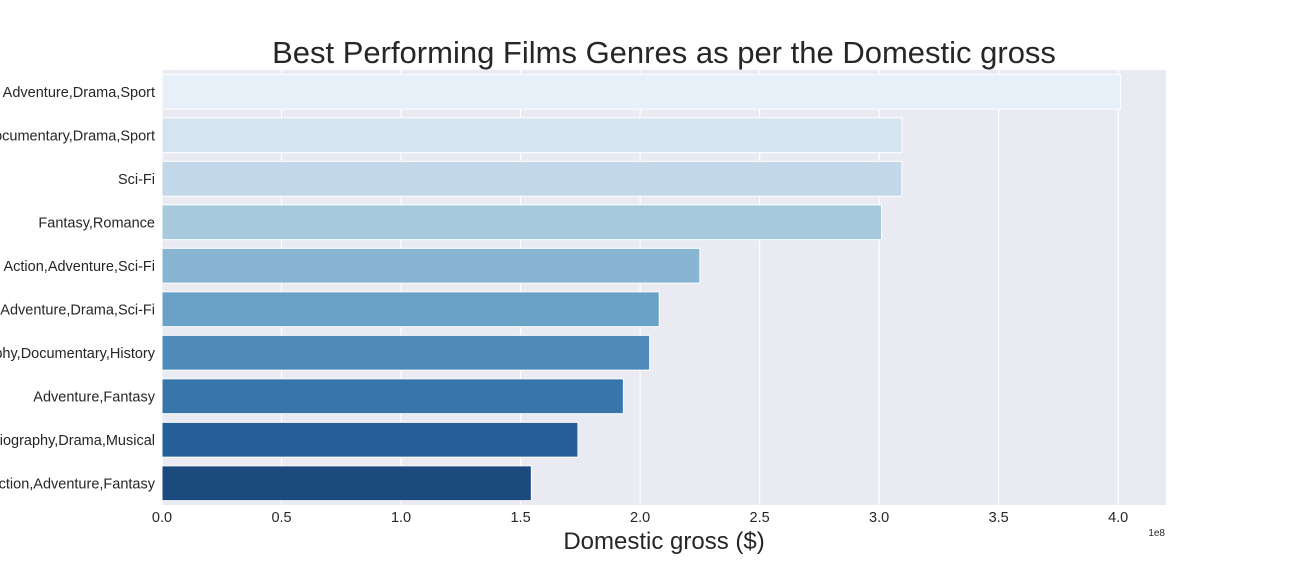 The height and width of the screenshot is (576, 1296). Describe the element at coordinates (79, 93) in the screenshot. I see `y-tick-label: Adventure,Drama,Sport` at that location.